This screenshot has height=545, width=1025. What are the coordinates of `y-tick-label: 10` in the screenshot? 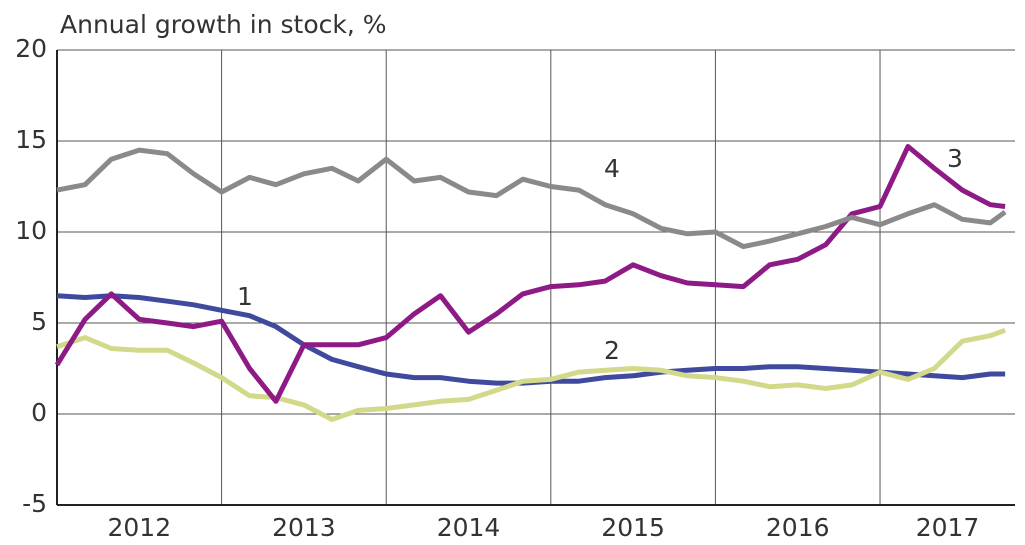 It's located at (31, 230).